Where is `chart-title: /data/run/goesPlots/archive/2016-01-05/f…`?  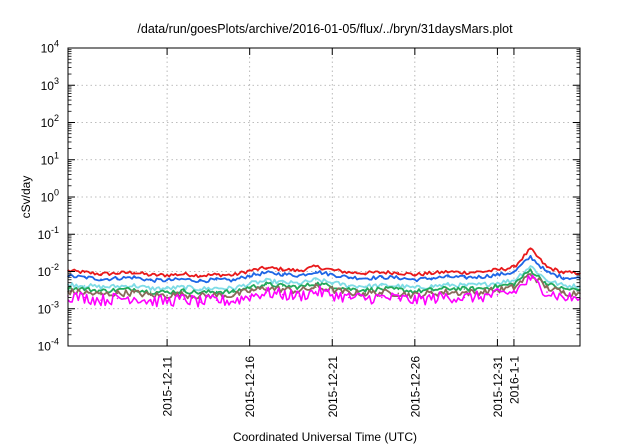
chart-title: /data/run/goesPlots/archive/2016-01-05/f… is located at coordinates (325, 29).